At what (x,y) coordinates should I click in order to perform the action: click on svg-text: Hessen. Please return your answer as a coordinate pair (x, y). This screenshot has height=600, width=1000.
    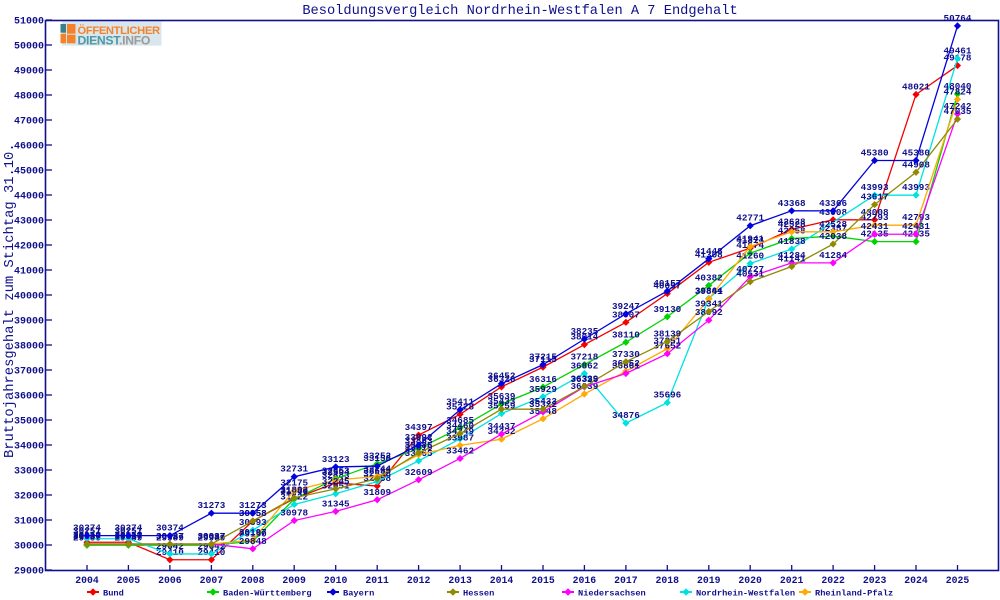
    Looking at the image, I should click on (478, 593).